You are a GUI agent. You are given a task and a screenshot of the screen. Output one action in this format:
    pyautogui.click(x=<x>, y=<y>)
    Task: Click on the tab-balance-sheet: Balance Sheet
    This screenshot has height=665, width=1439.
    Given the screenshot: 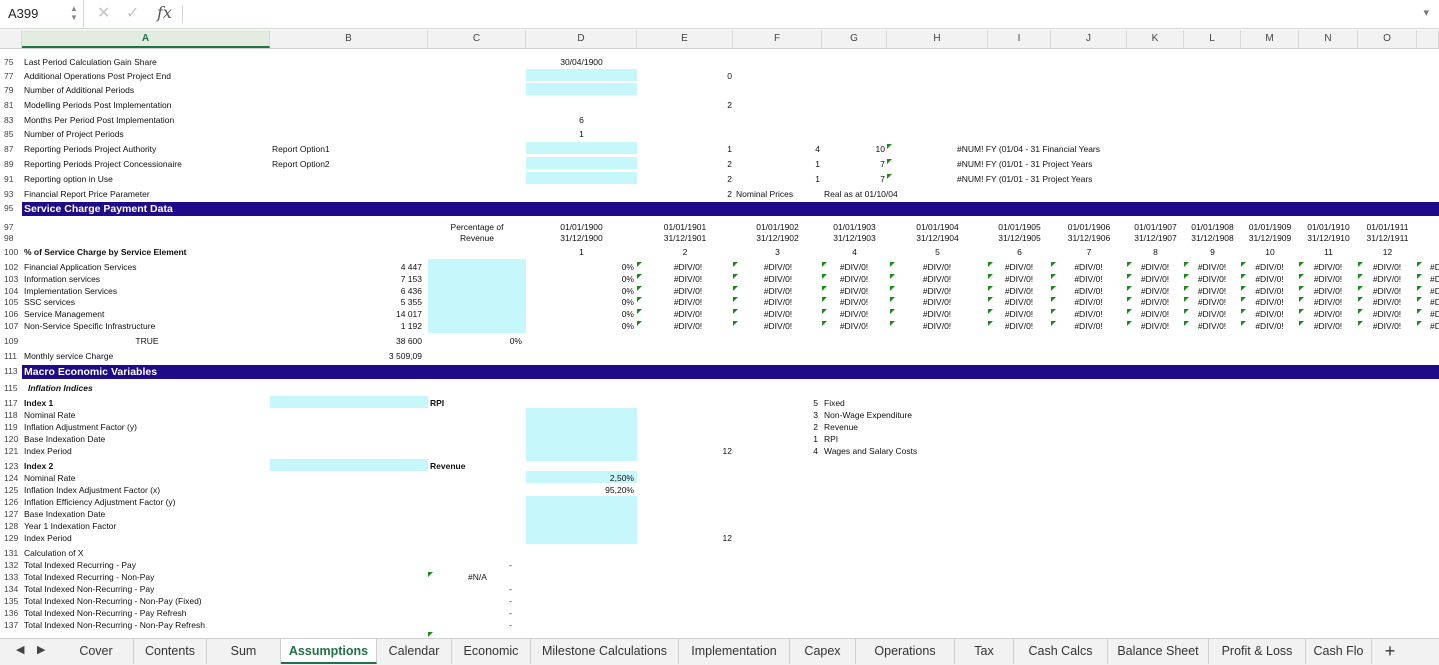 What is the action you would take?
    pyautogui.click(x=1158, y=651)
    